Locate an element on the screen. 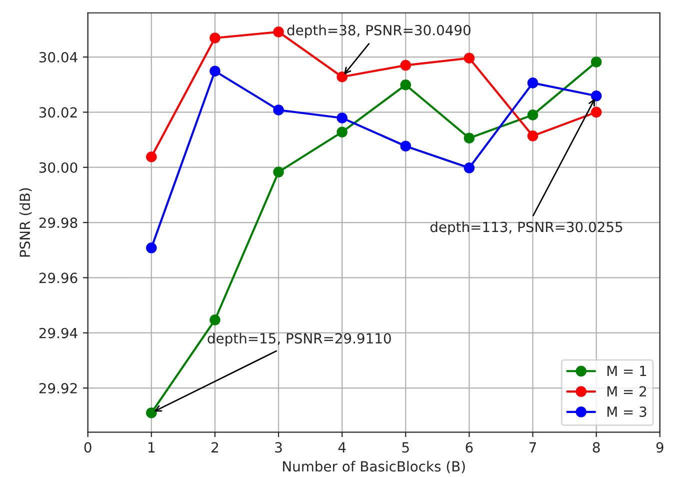 The width and height of the screenshot is (681, 477). annotation: depth=38, PSNR=30.0490 is located at coordinates (378, 31).